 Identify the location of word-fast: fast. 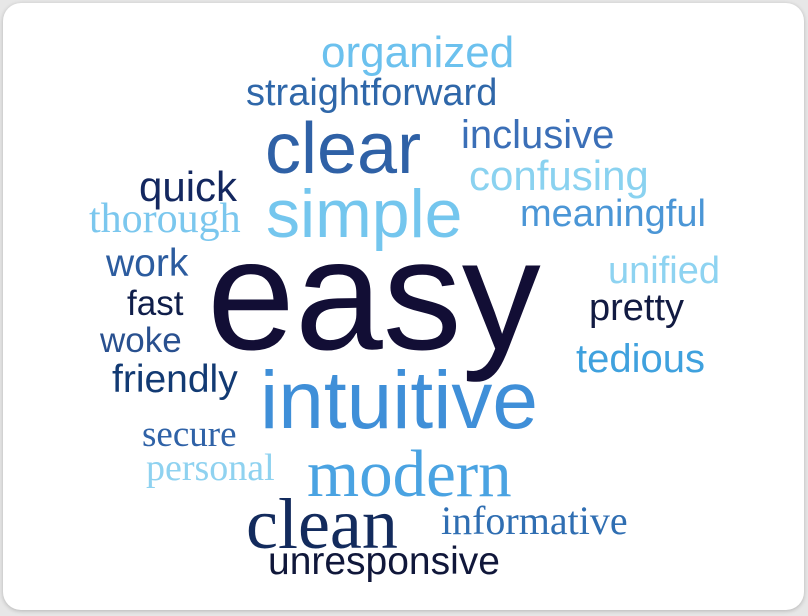
(155, 303).